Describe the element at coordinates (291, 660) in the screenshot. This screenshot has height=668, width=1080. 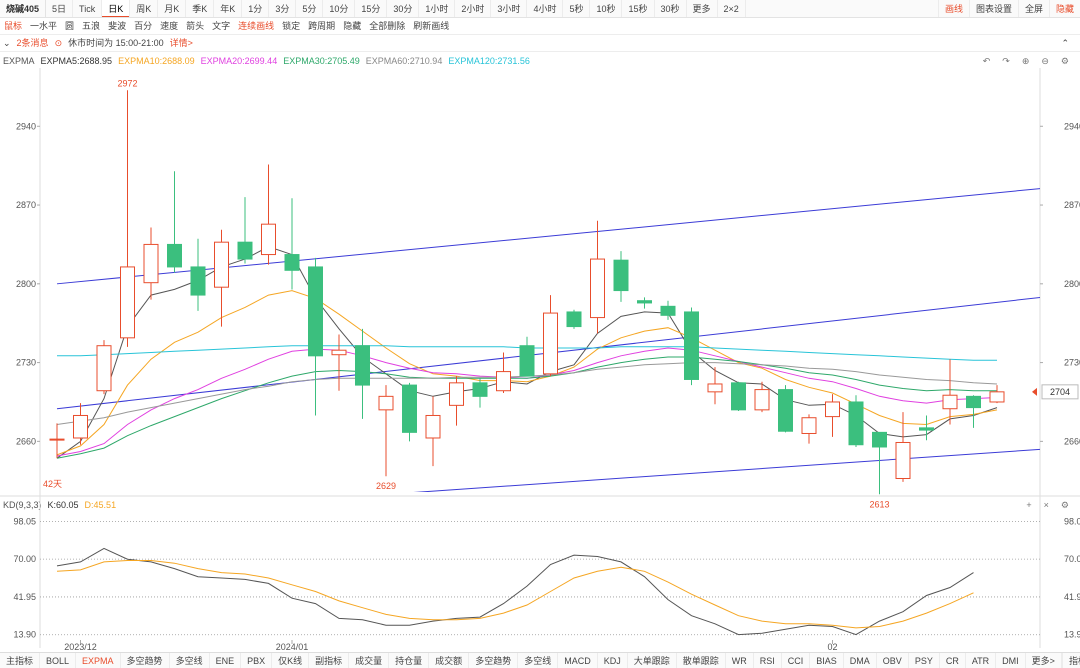
I see `indicator-tab: 仅K线` at that location.